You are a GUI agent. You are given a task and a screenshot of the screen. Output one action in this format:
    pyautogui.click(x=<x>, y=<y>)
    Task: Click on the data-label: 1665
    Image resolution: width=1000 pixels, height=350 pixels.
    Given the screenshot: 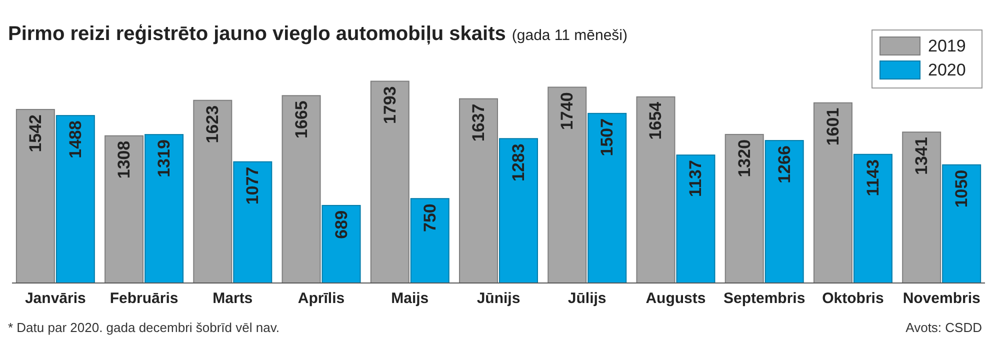 What is the action you would take?
    pyautogui.click(x=301, y=119)
    